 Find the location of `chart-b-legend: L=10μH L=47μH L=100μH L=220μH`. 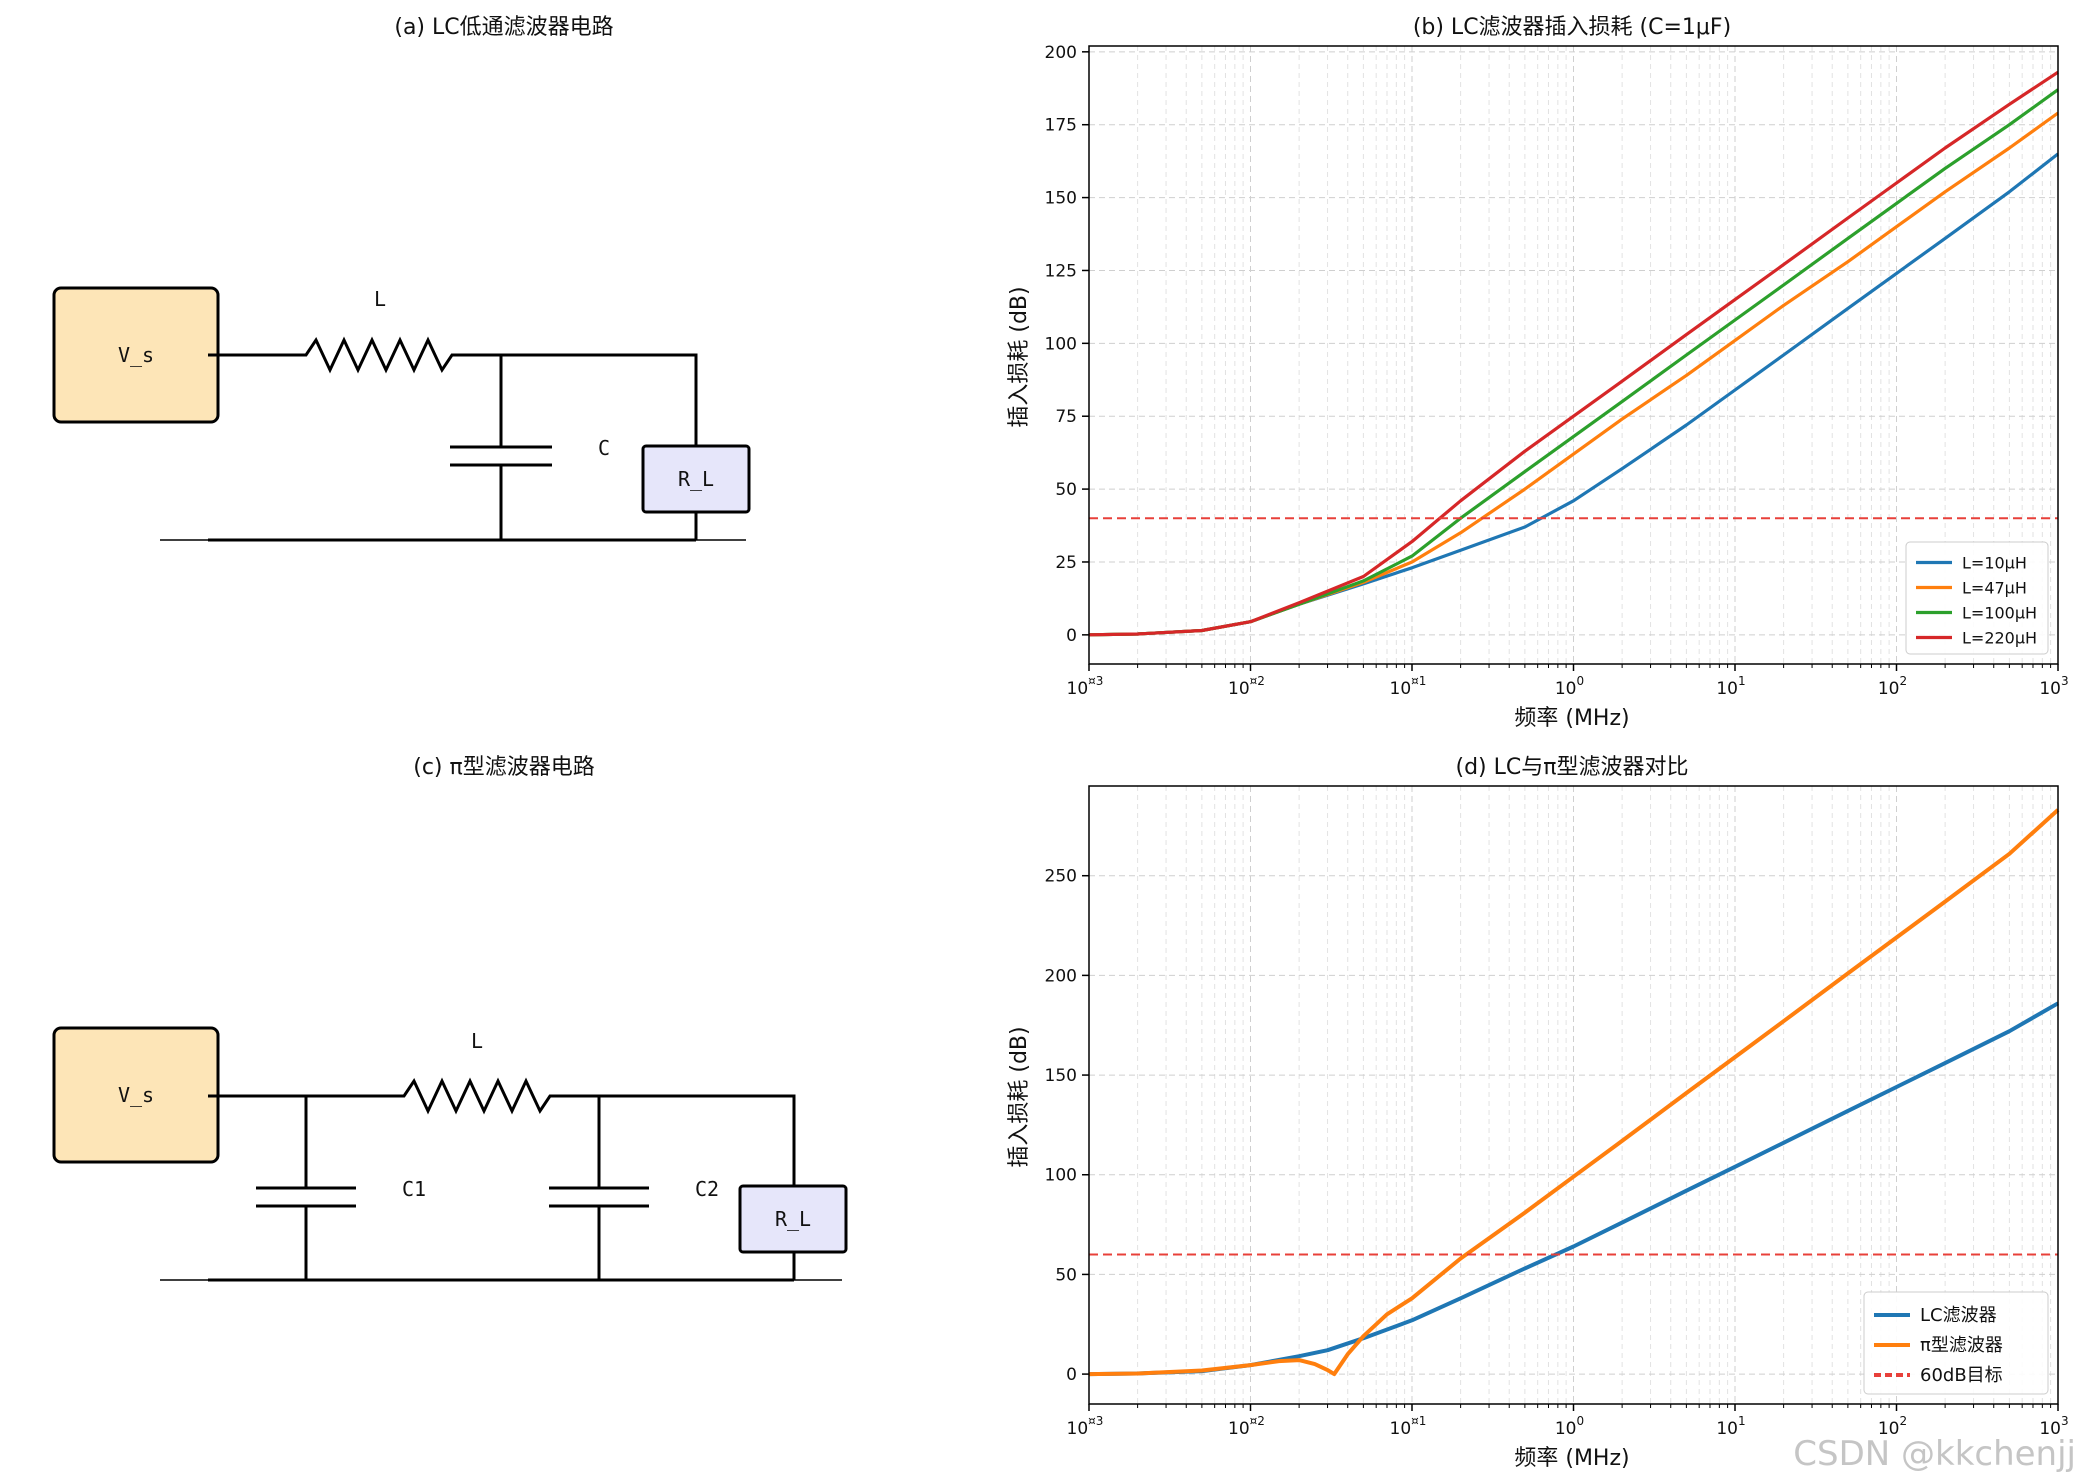

chart-b-legend: L=10μH L=47μH L=100μH L=220μH is located at coordinates (1977, 598).